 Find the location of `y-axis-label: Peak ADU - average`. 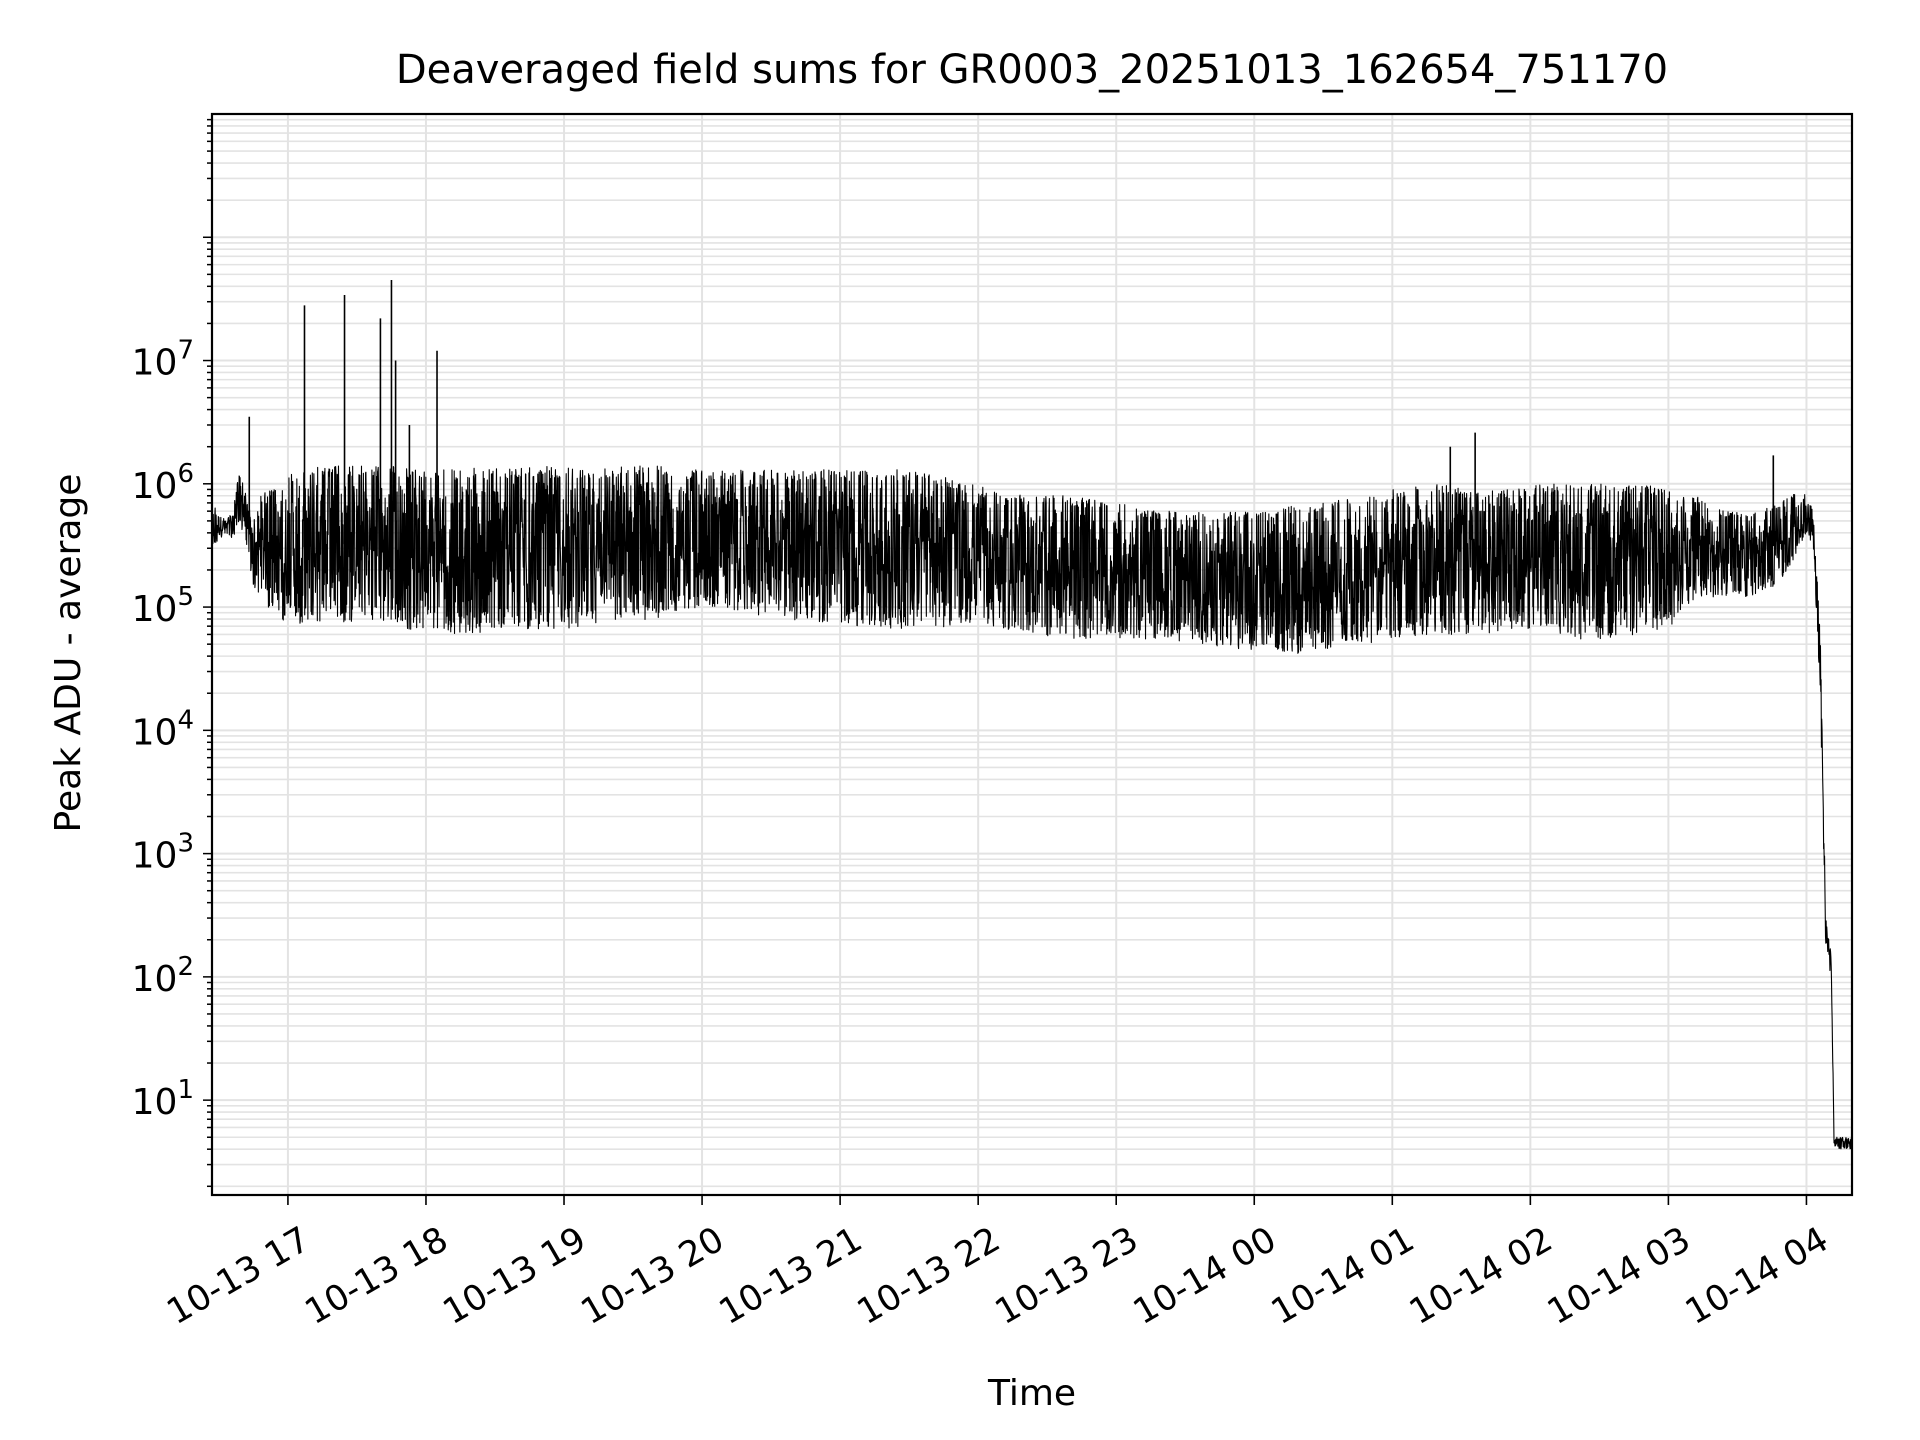

y-axis-label: Peak ADU - average is located at coordinates (68, 653).